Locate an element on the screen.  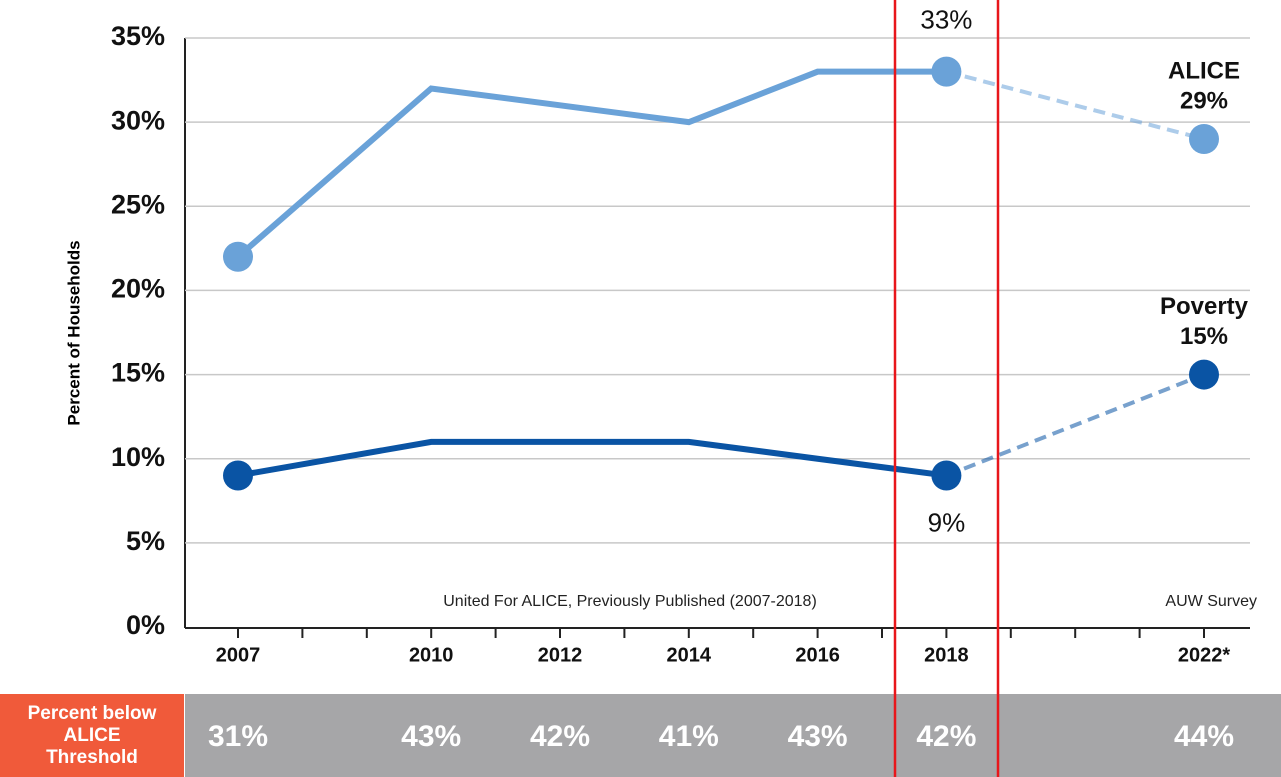
x-tick-label: 2012 is located at coordinates (560, 655).